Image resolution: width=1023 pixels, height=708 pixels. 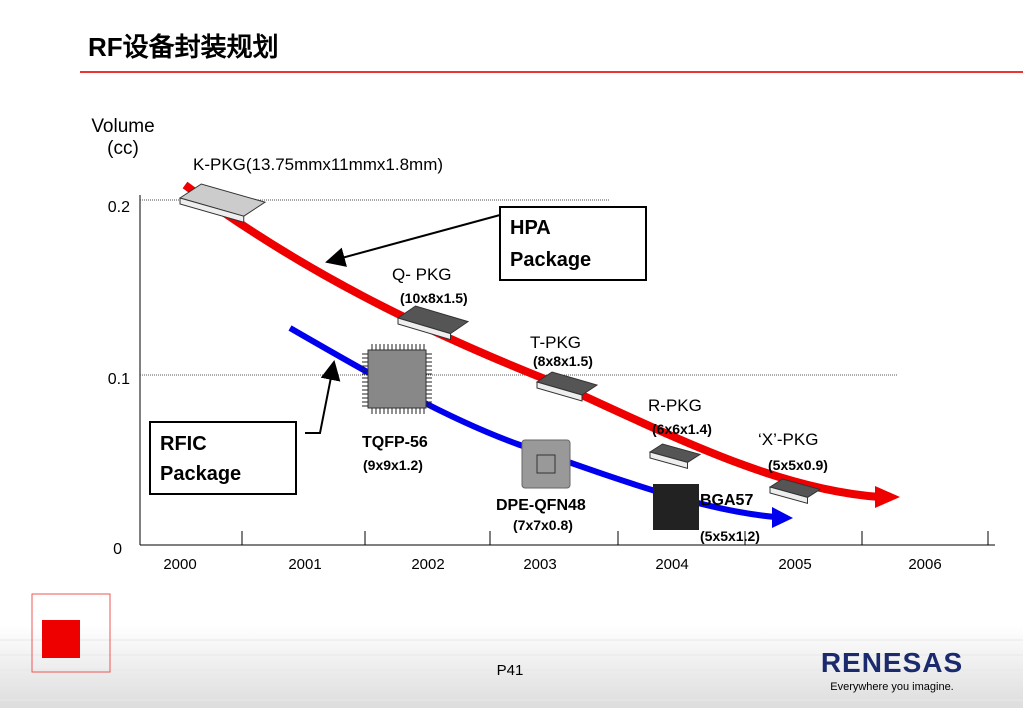 What do you see at coordinates (676, 507) in the screenshot?
I see `bga` at bounding box center [676, 507].